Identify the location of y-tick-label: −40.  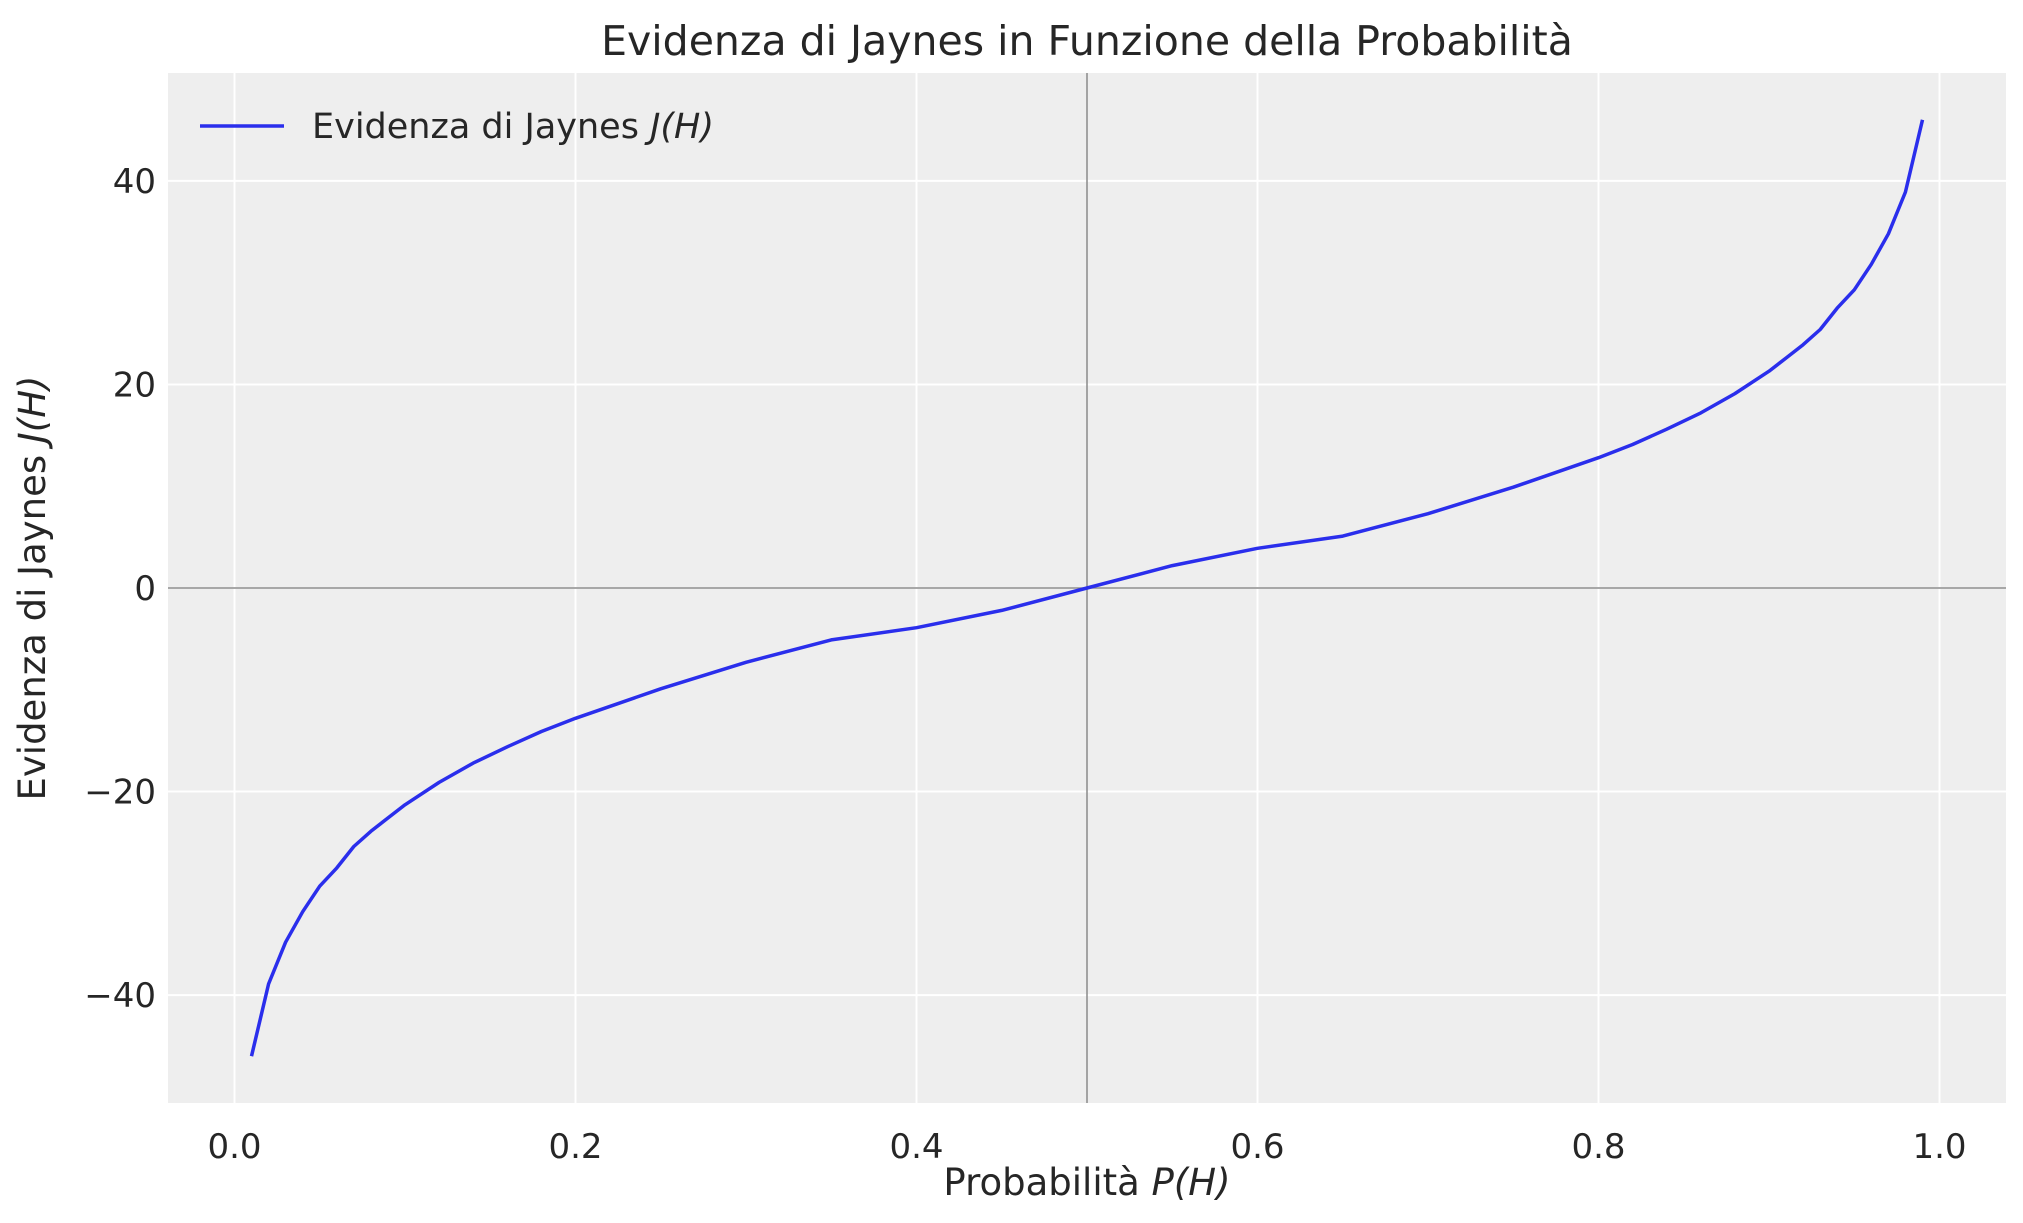
(120, 996).